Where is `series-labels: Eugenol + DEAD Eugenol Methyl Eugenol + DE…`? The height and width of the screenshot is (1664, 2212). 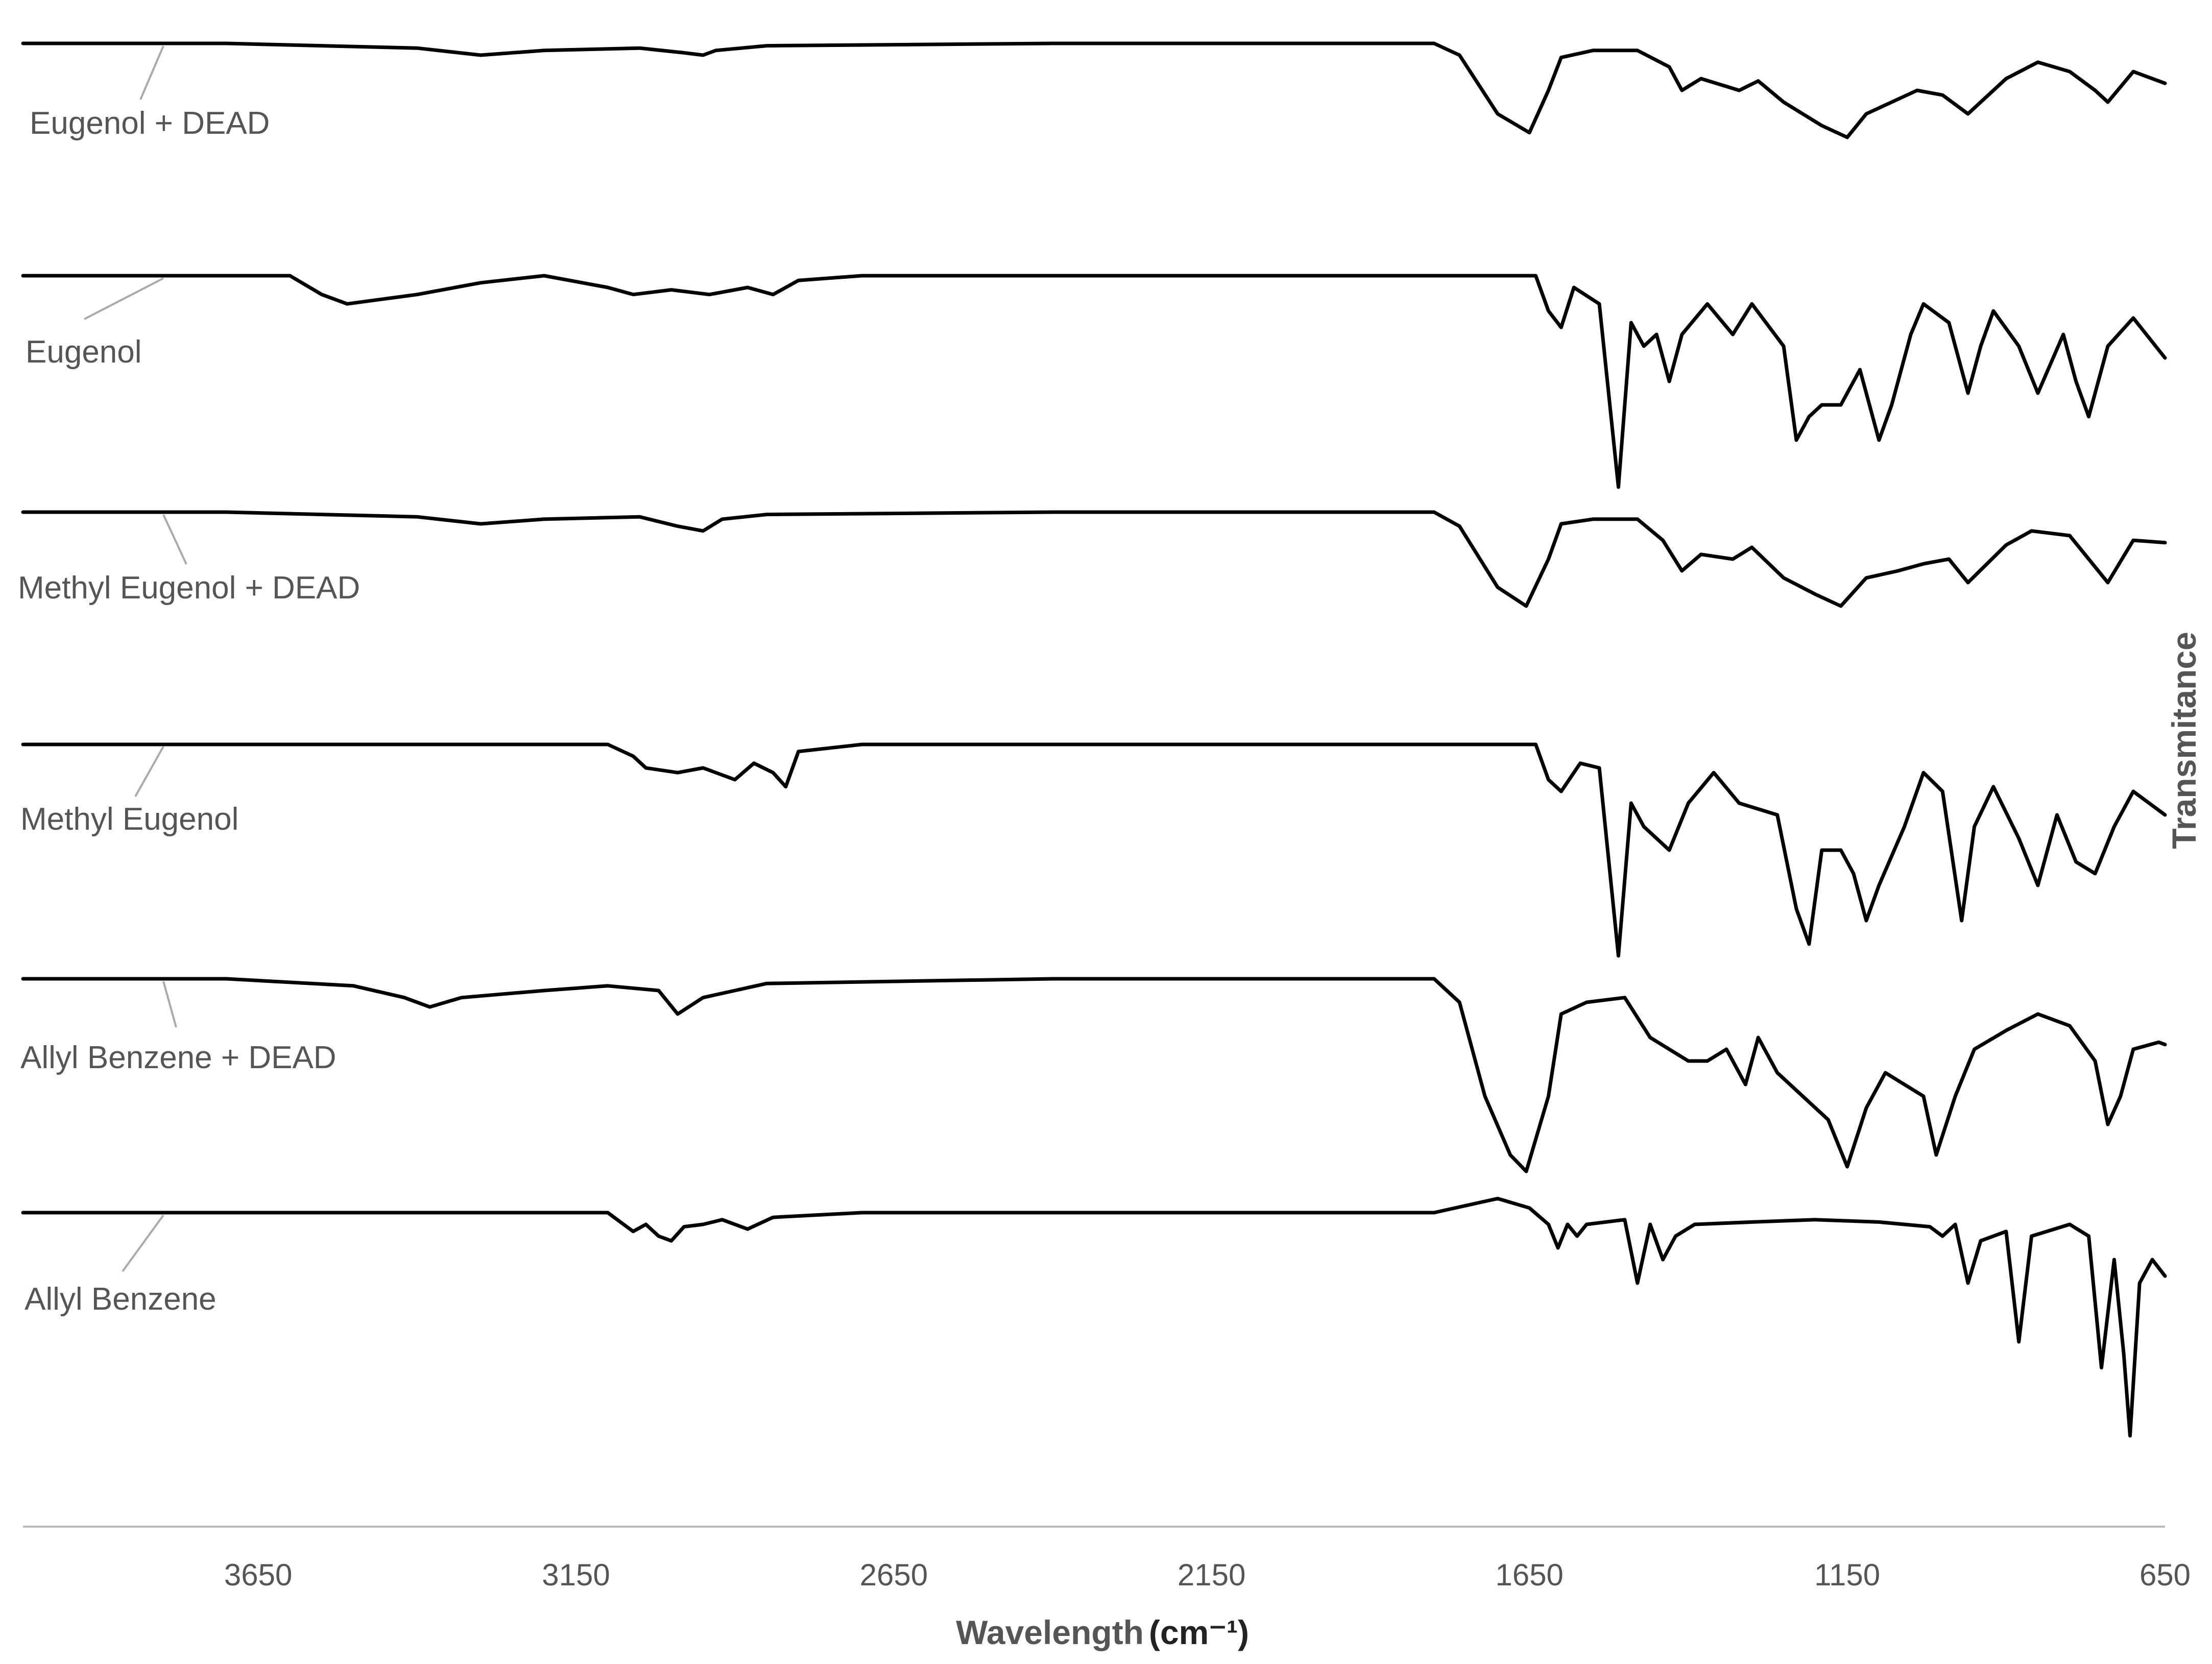
series-labels: Eugenol + DEAD Eugenol Methyl Eugenol + DE… is located at coordinates (189, 681).